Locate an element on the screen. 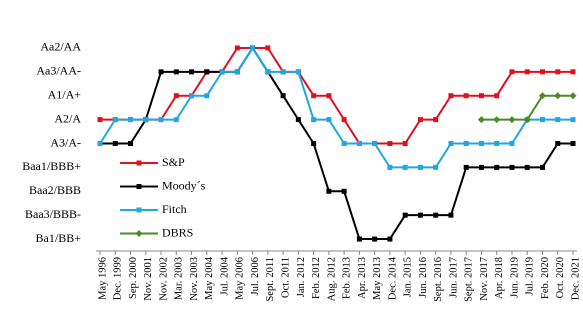  x-tick-label: Jul. 2019 is located at coordinates (530, 276).